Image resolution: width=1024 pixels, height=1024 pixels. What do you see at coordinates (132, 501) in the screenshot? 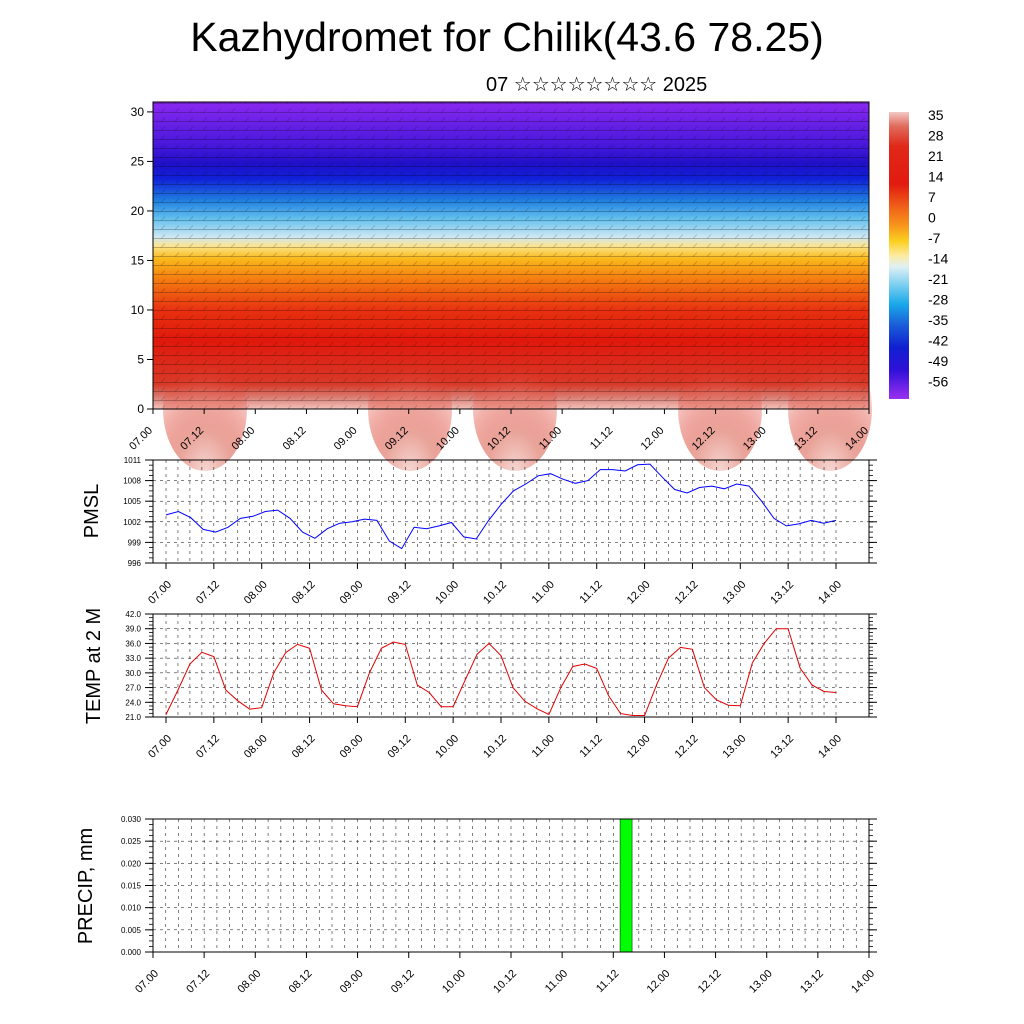
I see `y-tick-label: 1005` at bounding box center [132, 501].